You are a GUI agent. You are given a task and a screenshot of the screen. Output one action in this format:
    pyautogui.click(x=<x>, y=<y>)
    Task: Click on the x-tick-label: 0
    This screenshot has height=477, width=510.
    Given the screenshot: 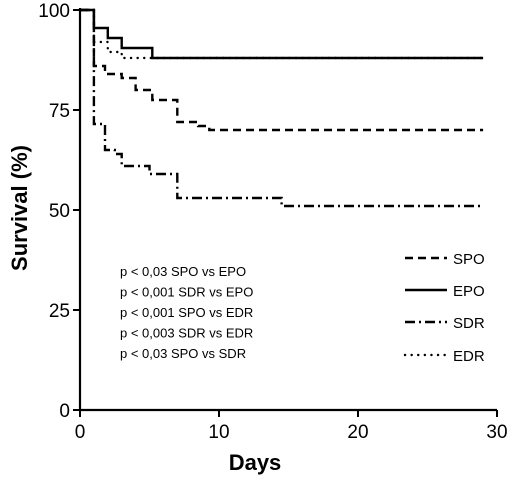 What is the action you would take?
    pyautogui.click(x=80, y=432)
    